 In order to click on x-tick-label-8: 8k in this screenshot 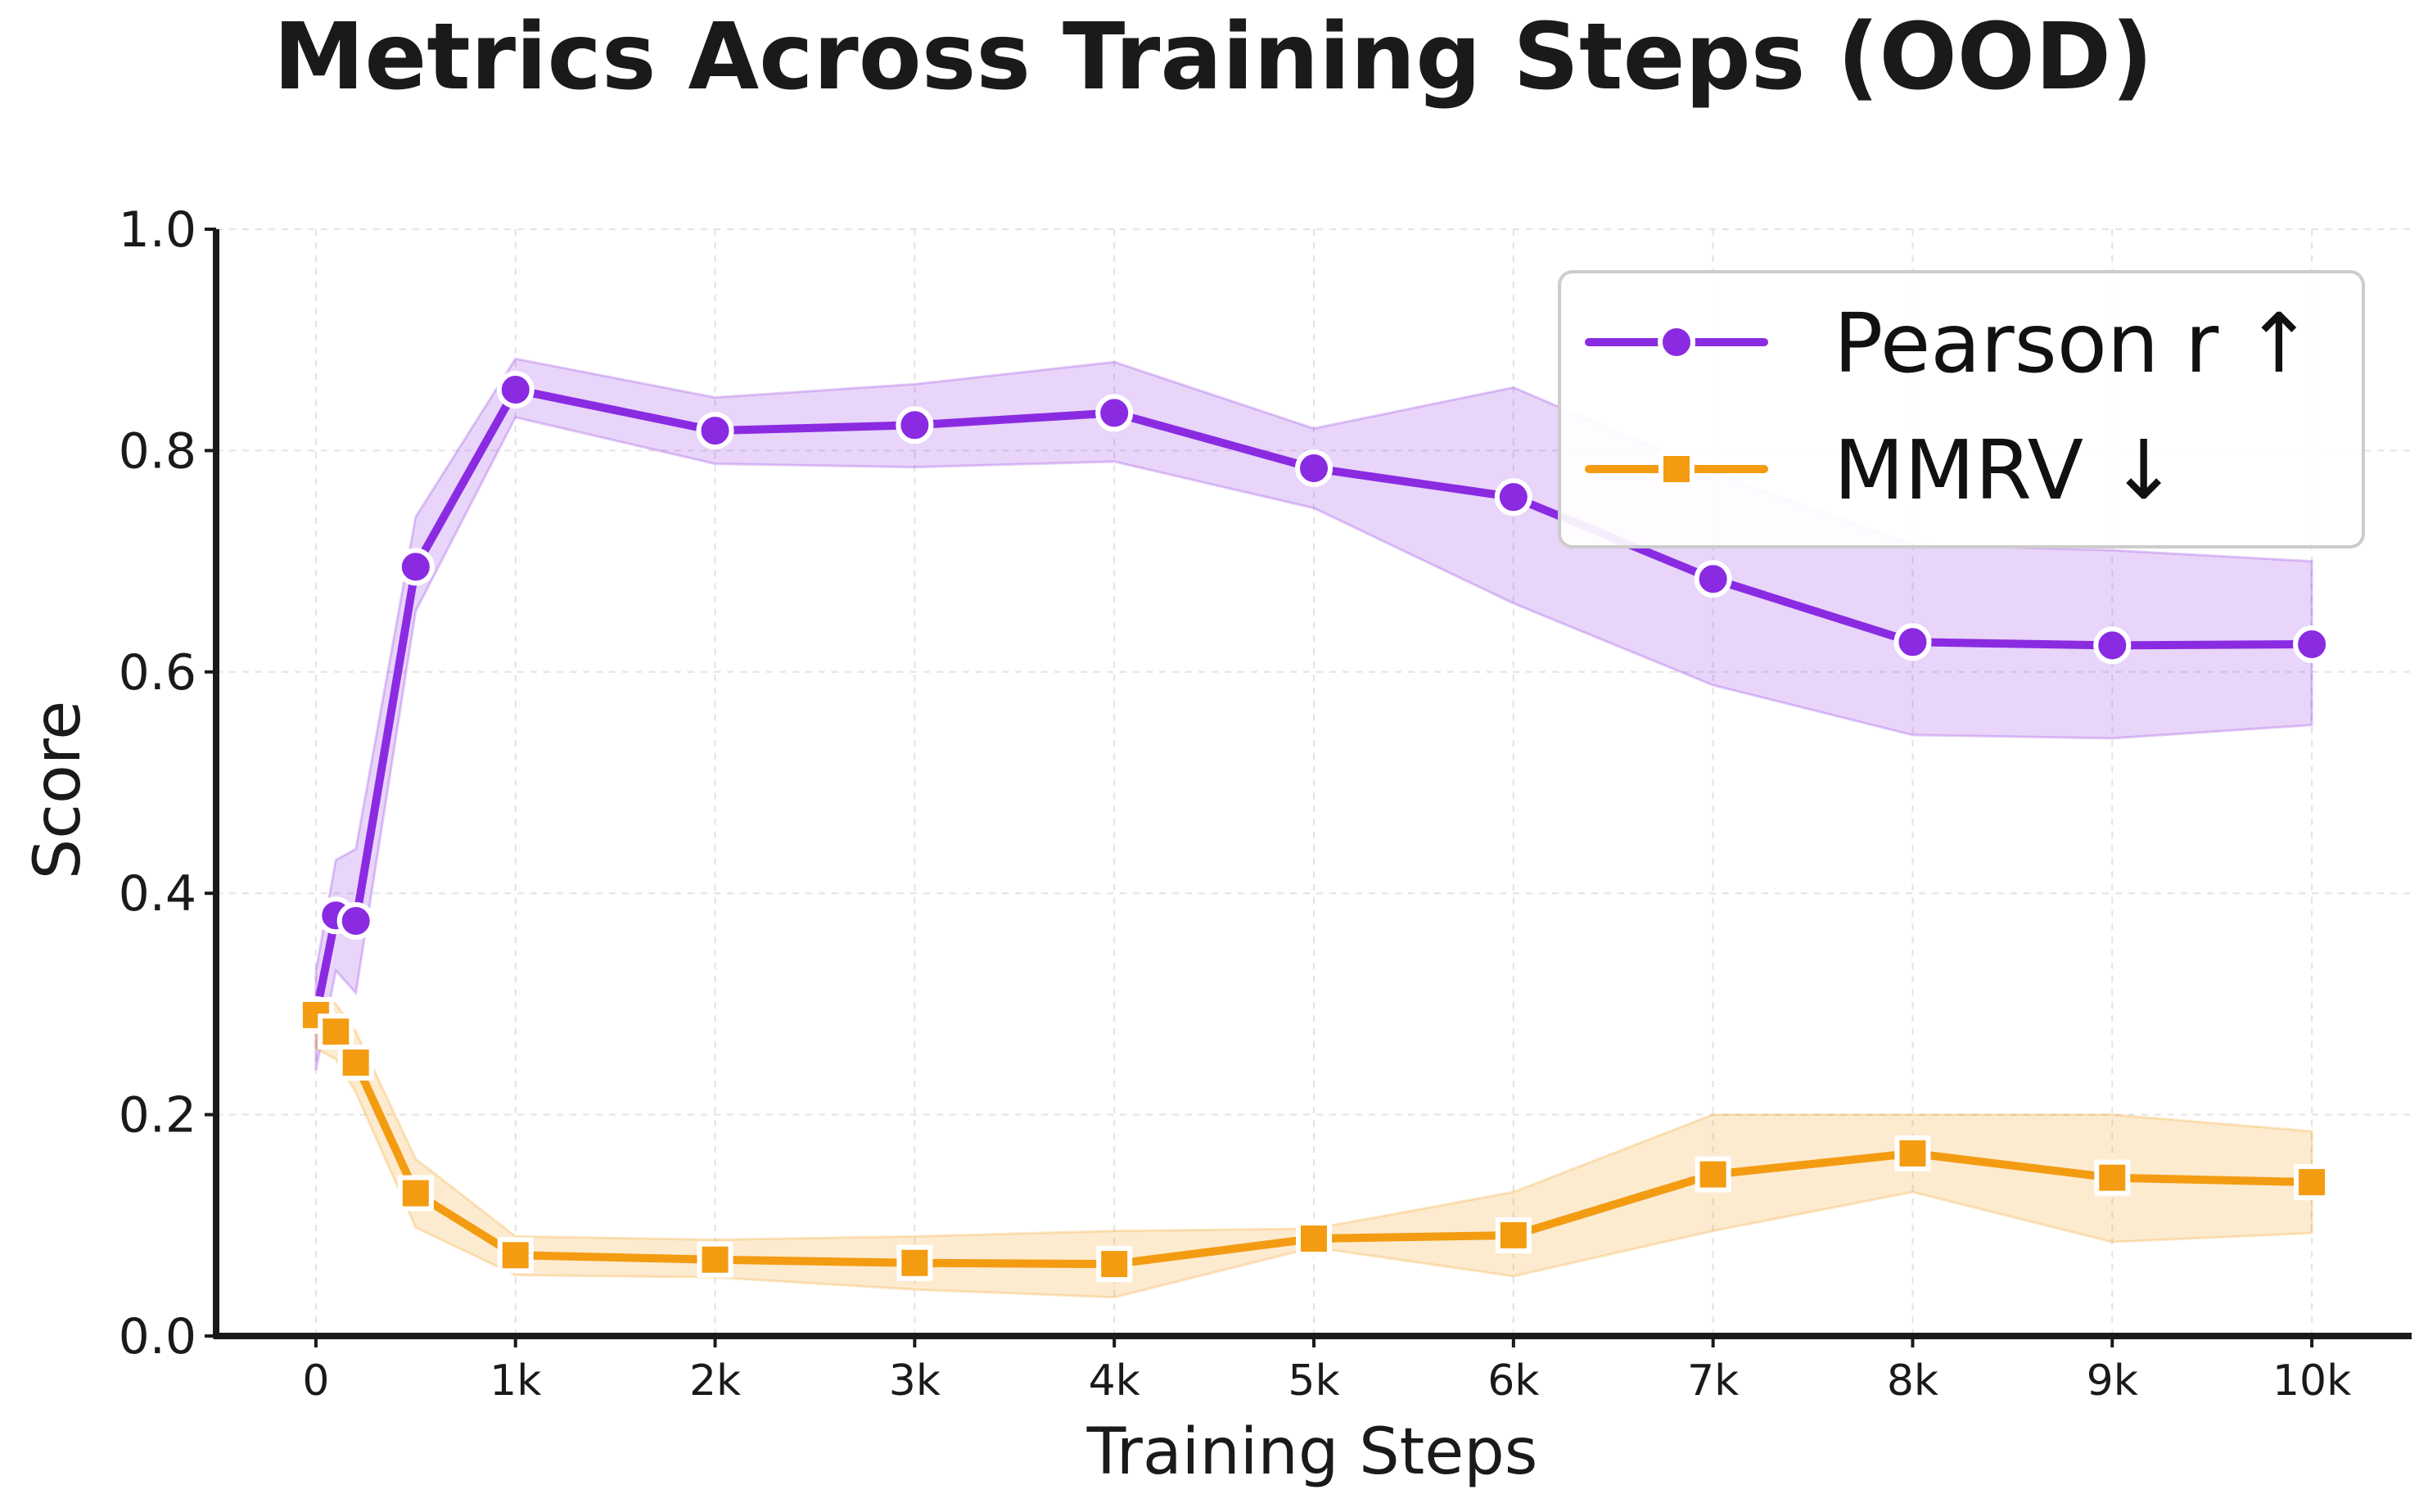, I will do `click(1912, 1381)`.